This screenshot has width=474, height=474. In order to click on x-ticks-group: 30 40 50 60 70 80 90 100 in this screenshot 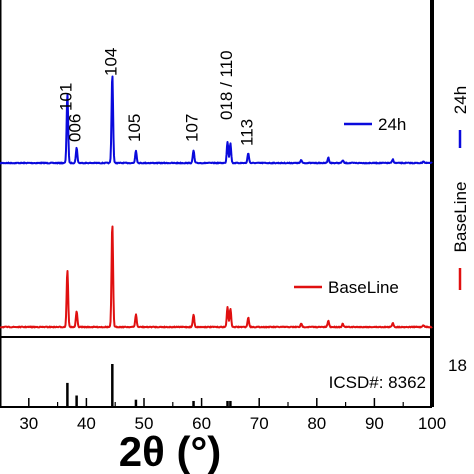, I will do `click(223, 415)`.